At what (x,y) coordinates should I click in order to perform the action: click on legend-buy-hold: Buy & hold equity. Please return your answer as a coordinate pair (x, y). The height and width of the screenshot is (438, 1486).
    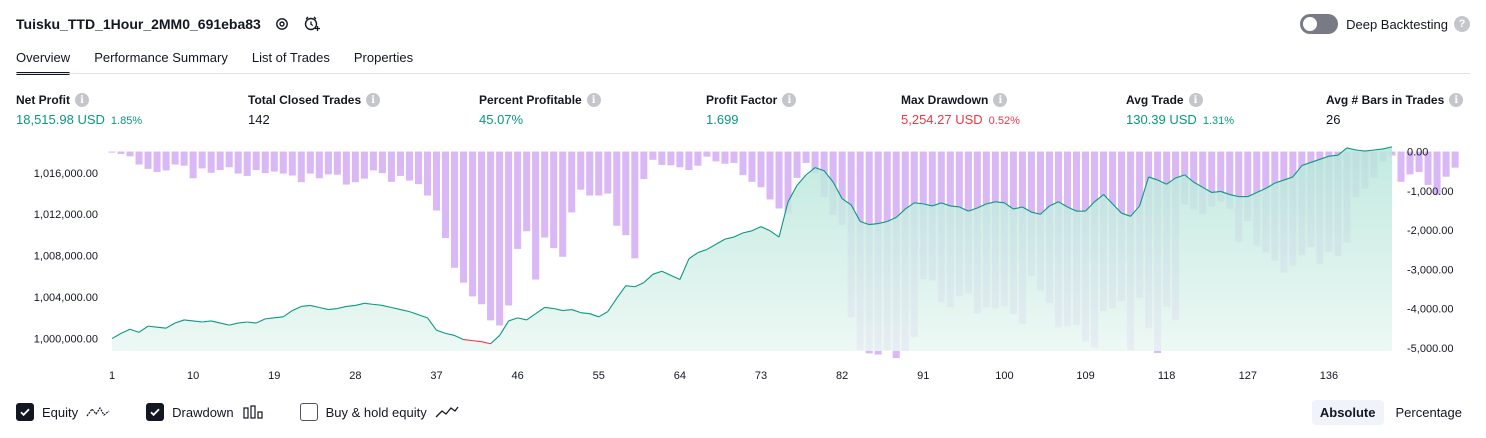
    Looking at the image, I should click on (379, 412).